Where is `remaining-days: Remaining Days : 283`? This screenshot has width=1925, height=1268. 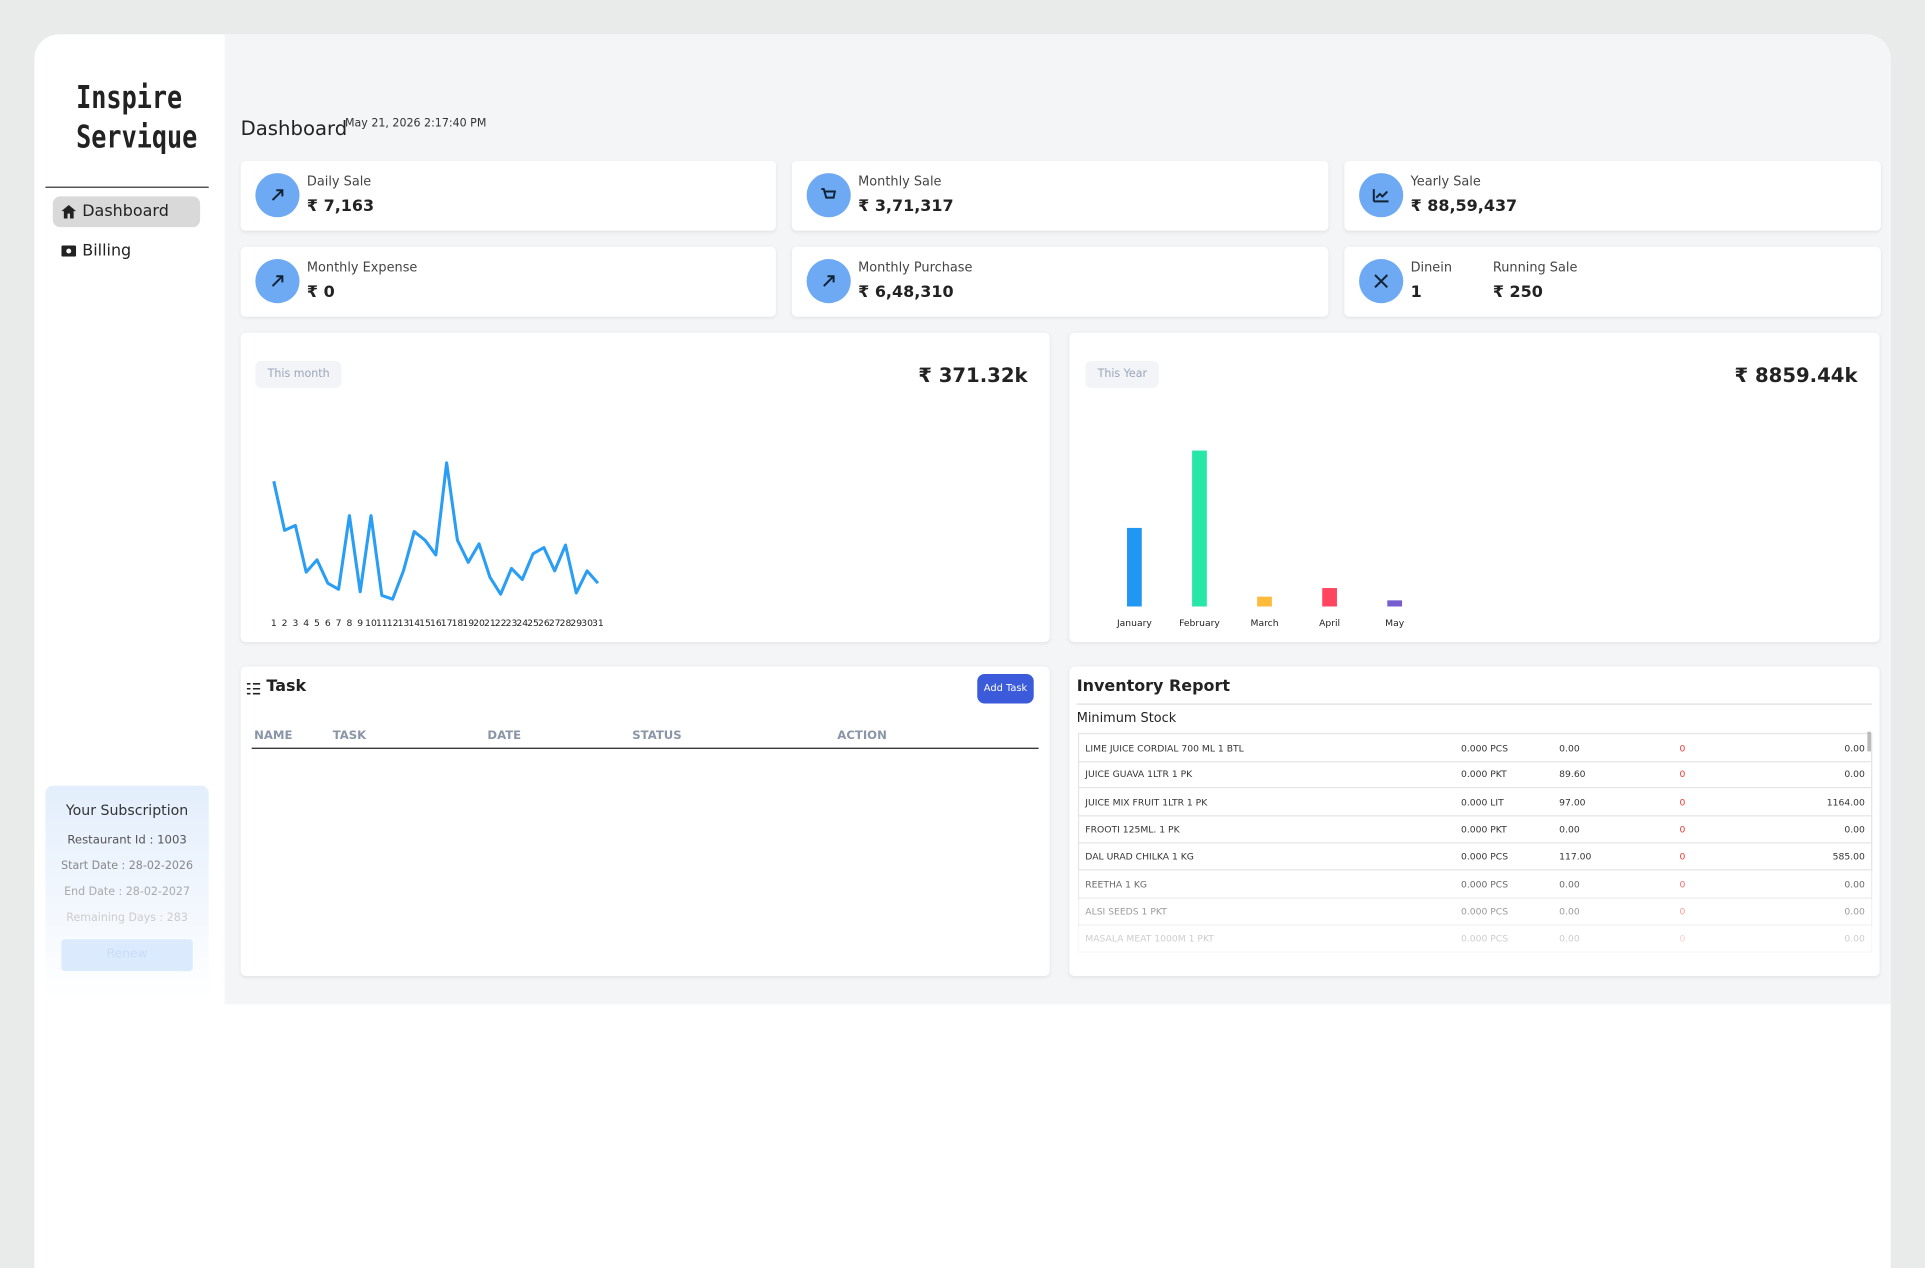 remaining-days: Remaining Days : 283 is located at coordinates (127, 918).